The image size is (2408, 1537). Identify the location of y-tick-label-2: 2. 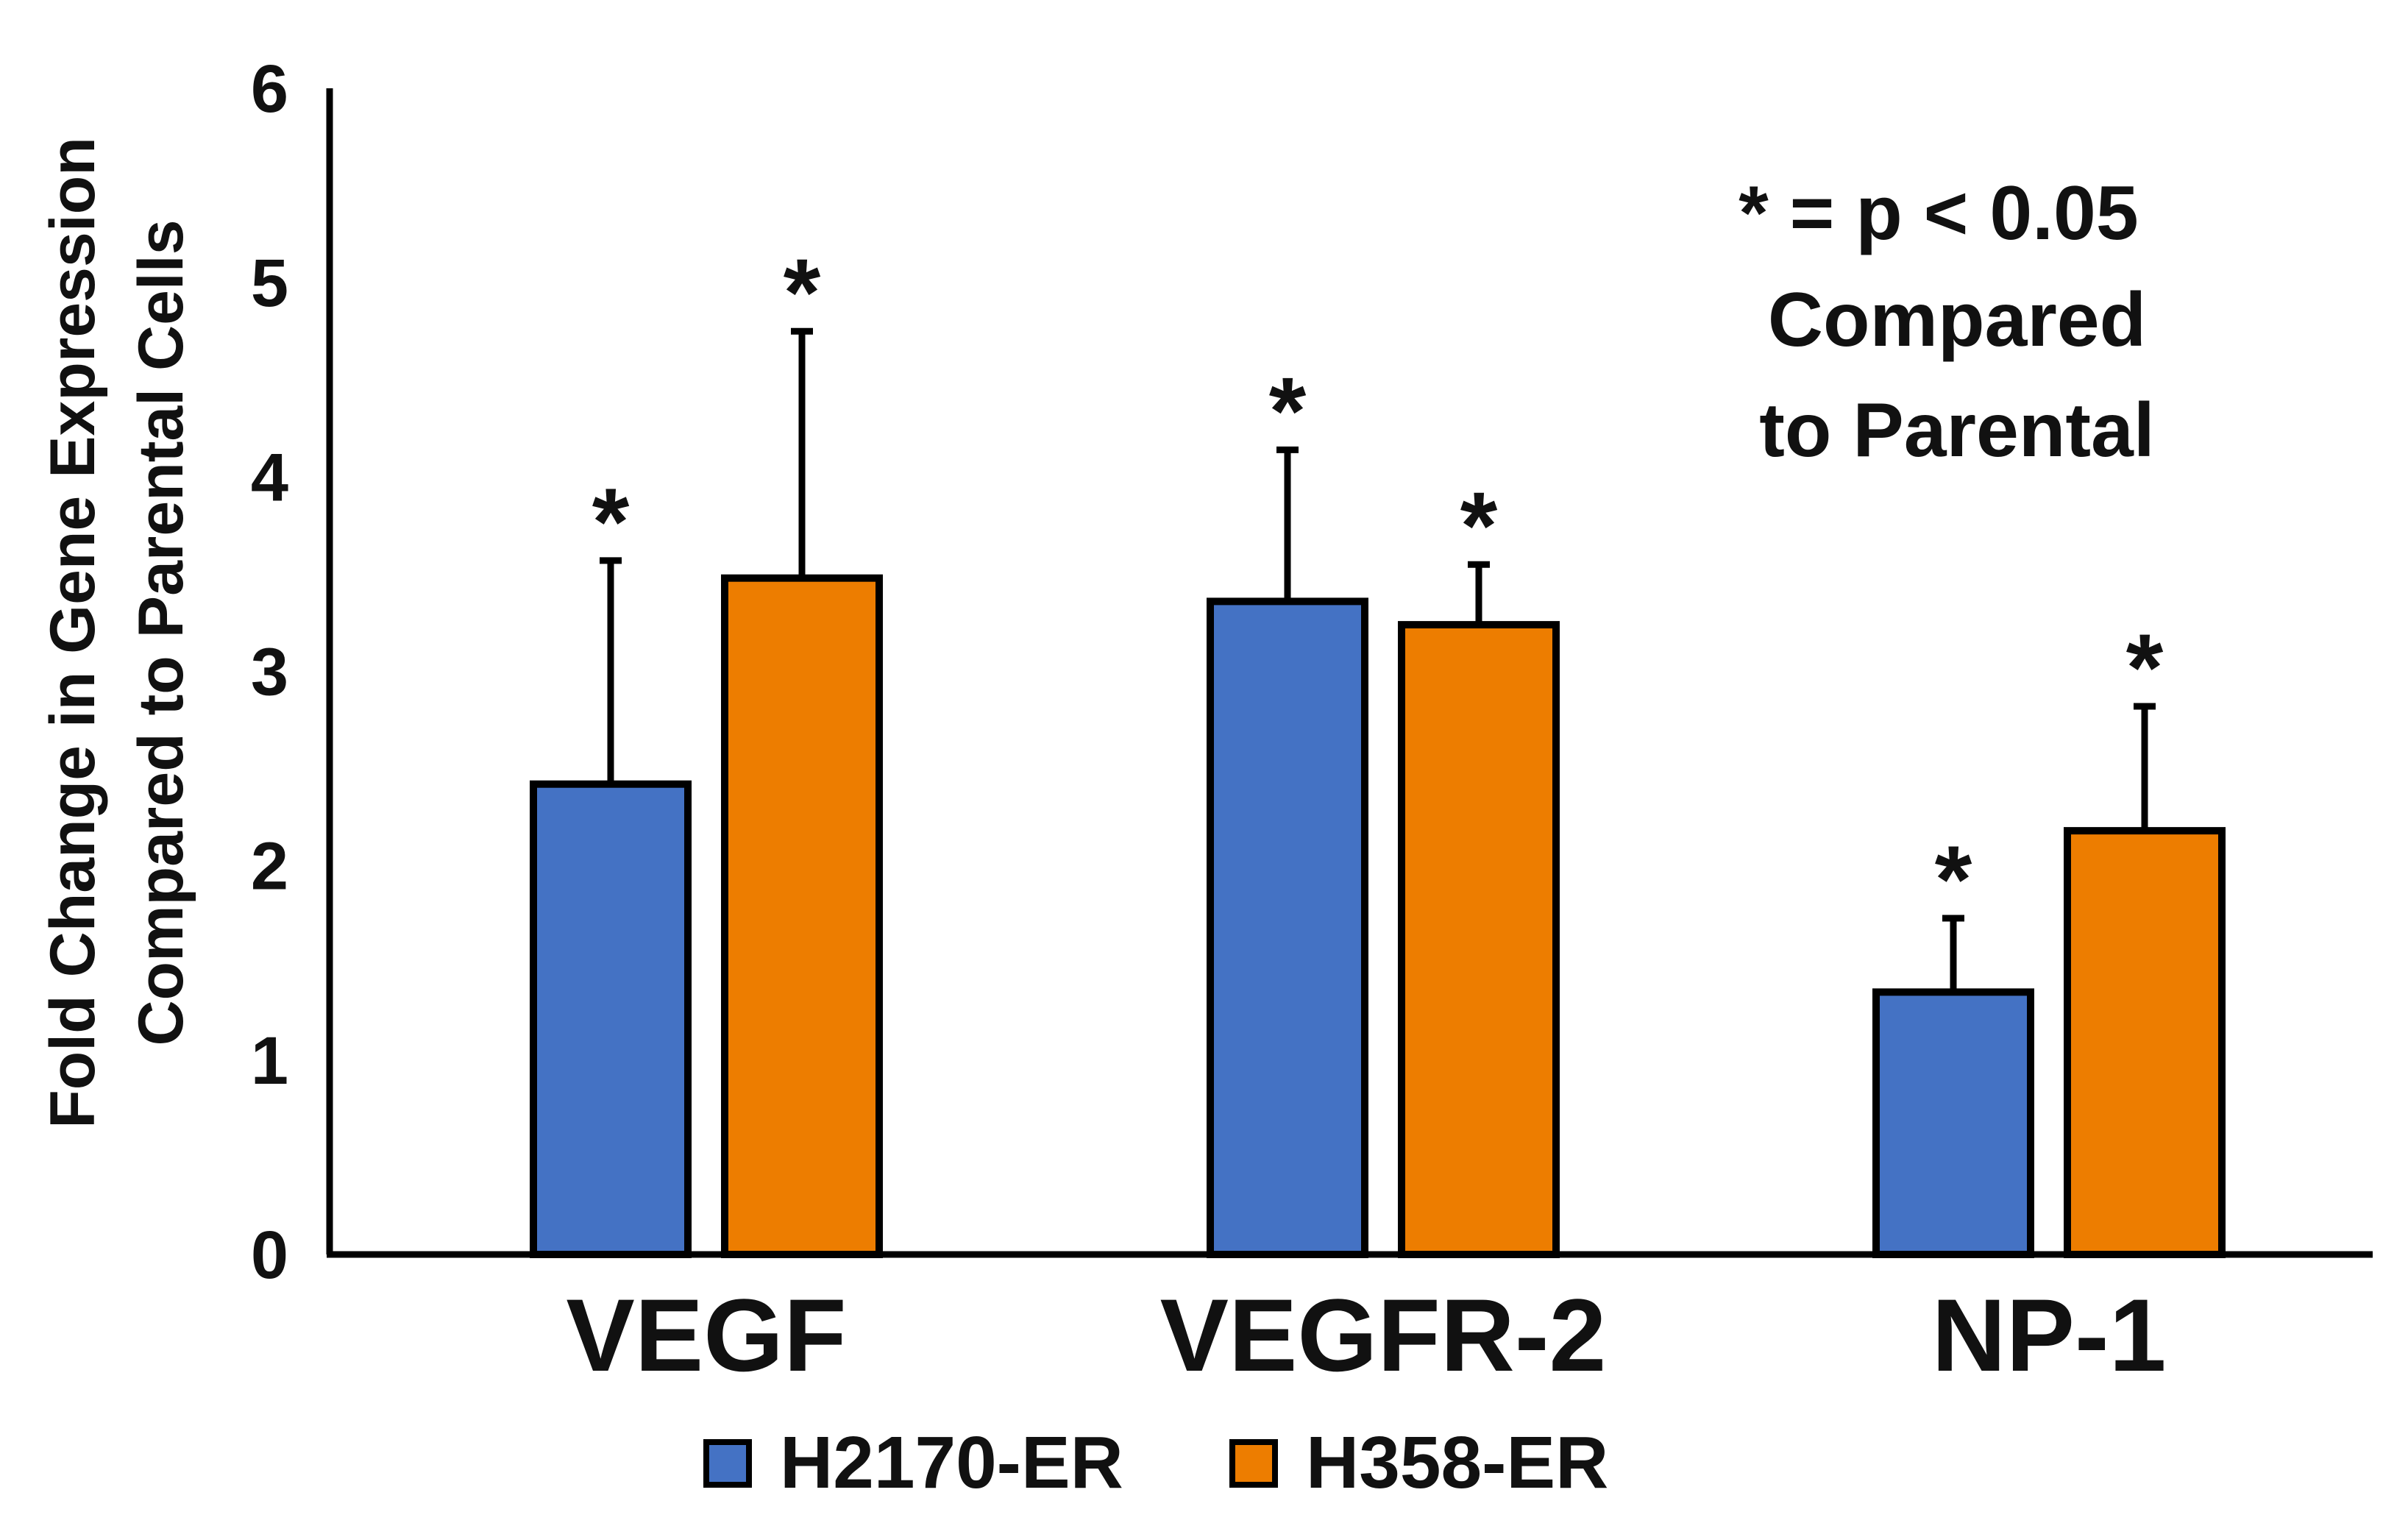
(269, 866).